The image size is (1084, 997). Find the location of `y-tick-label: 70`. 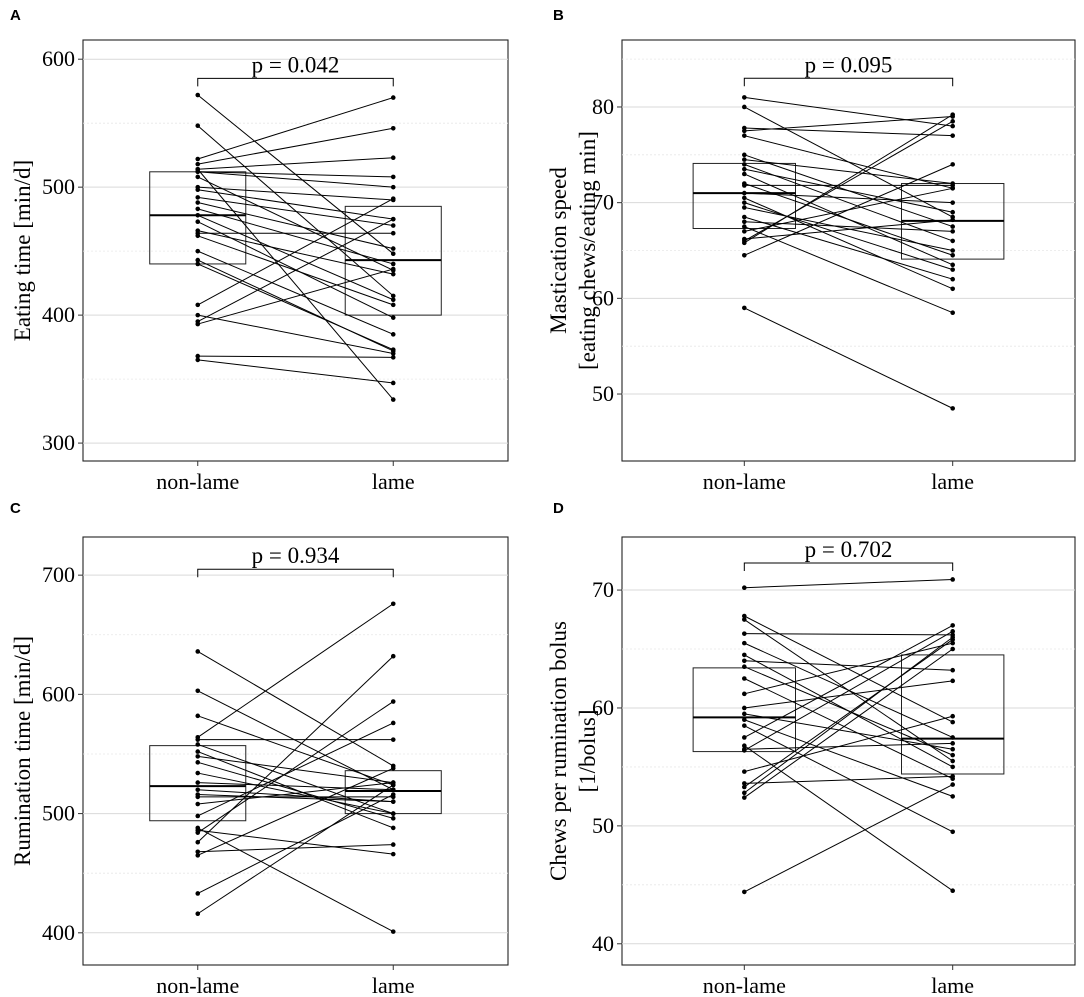

y-tick-label: 70 is located at coordinates (603, 589).